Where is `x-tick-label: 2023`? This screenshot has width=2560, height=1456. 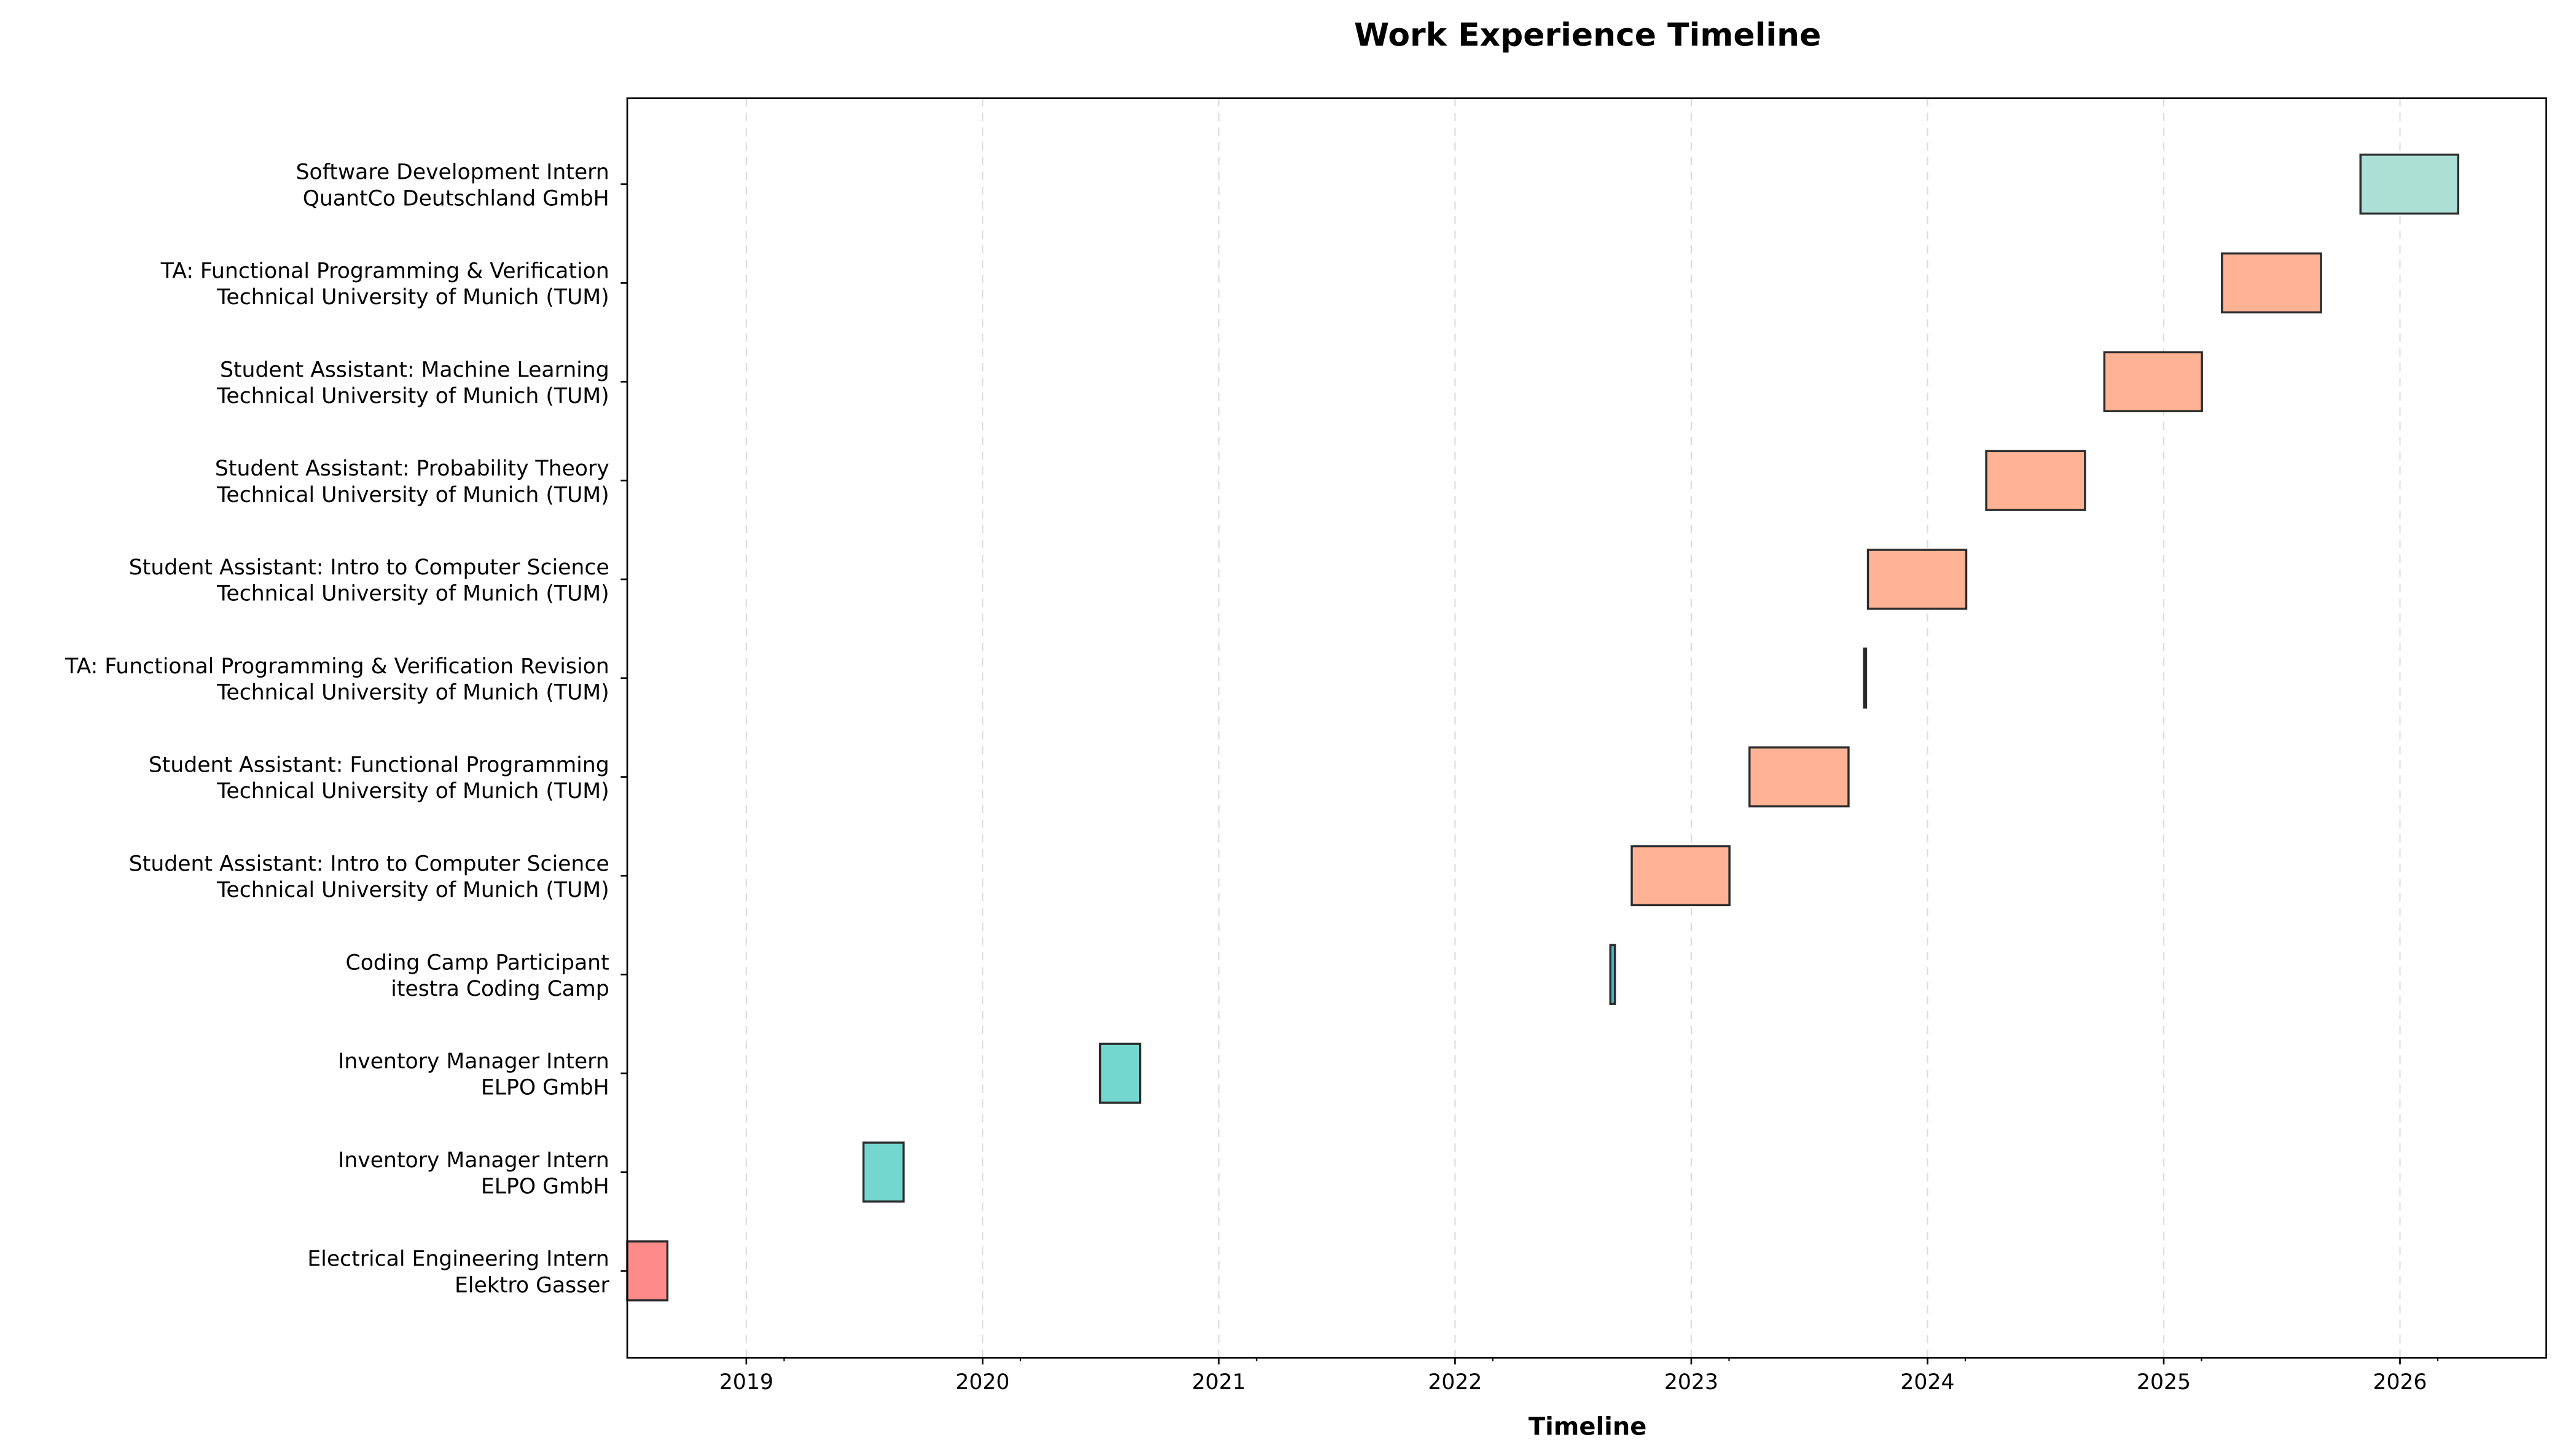 x-tick-label: 2023 is located at coordinates (1691, 1382).